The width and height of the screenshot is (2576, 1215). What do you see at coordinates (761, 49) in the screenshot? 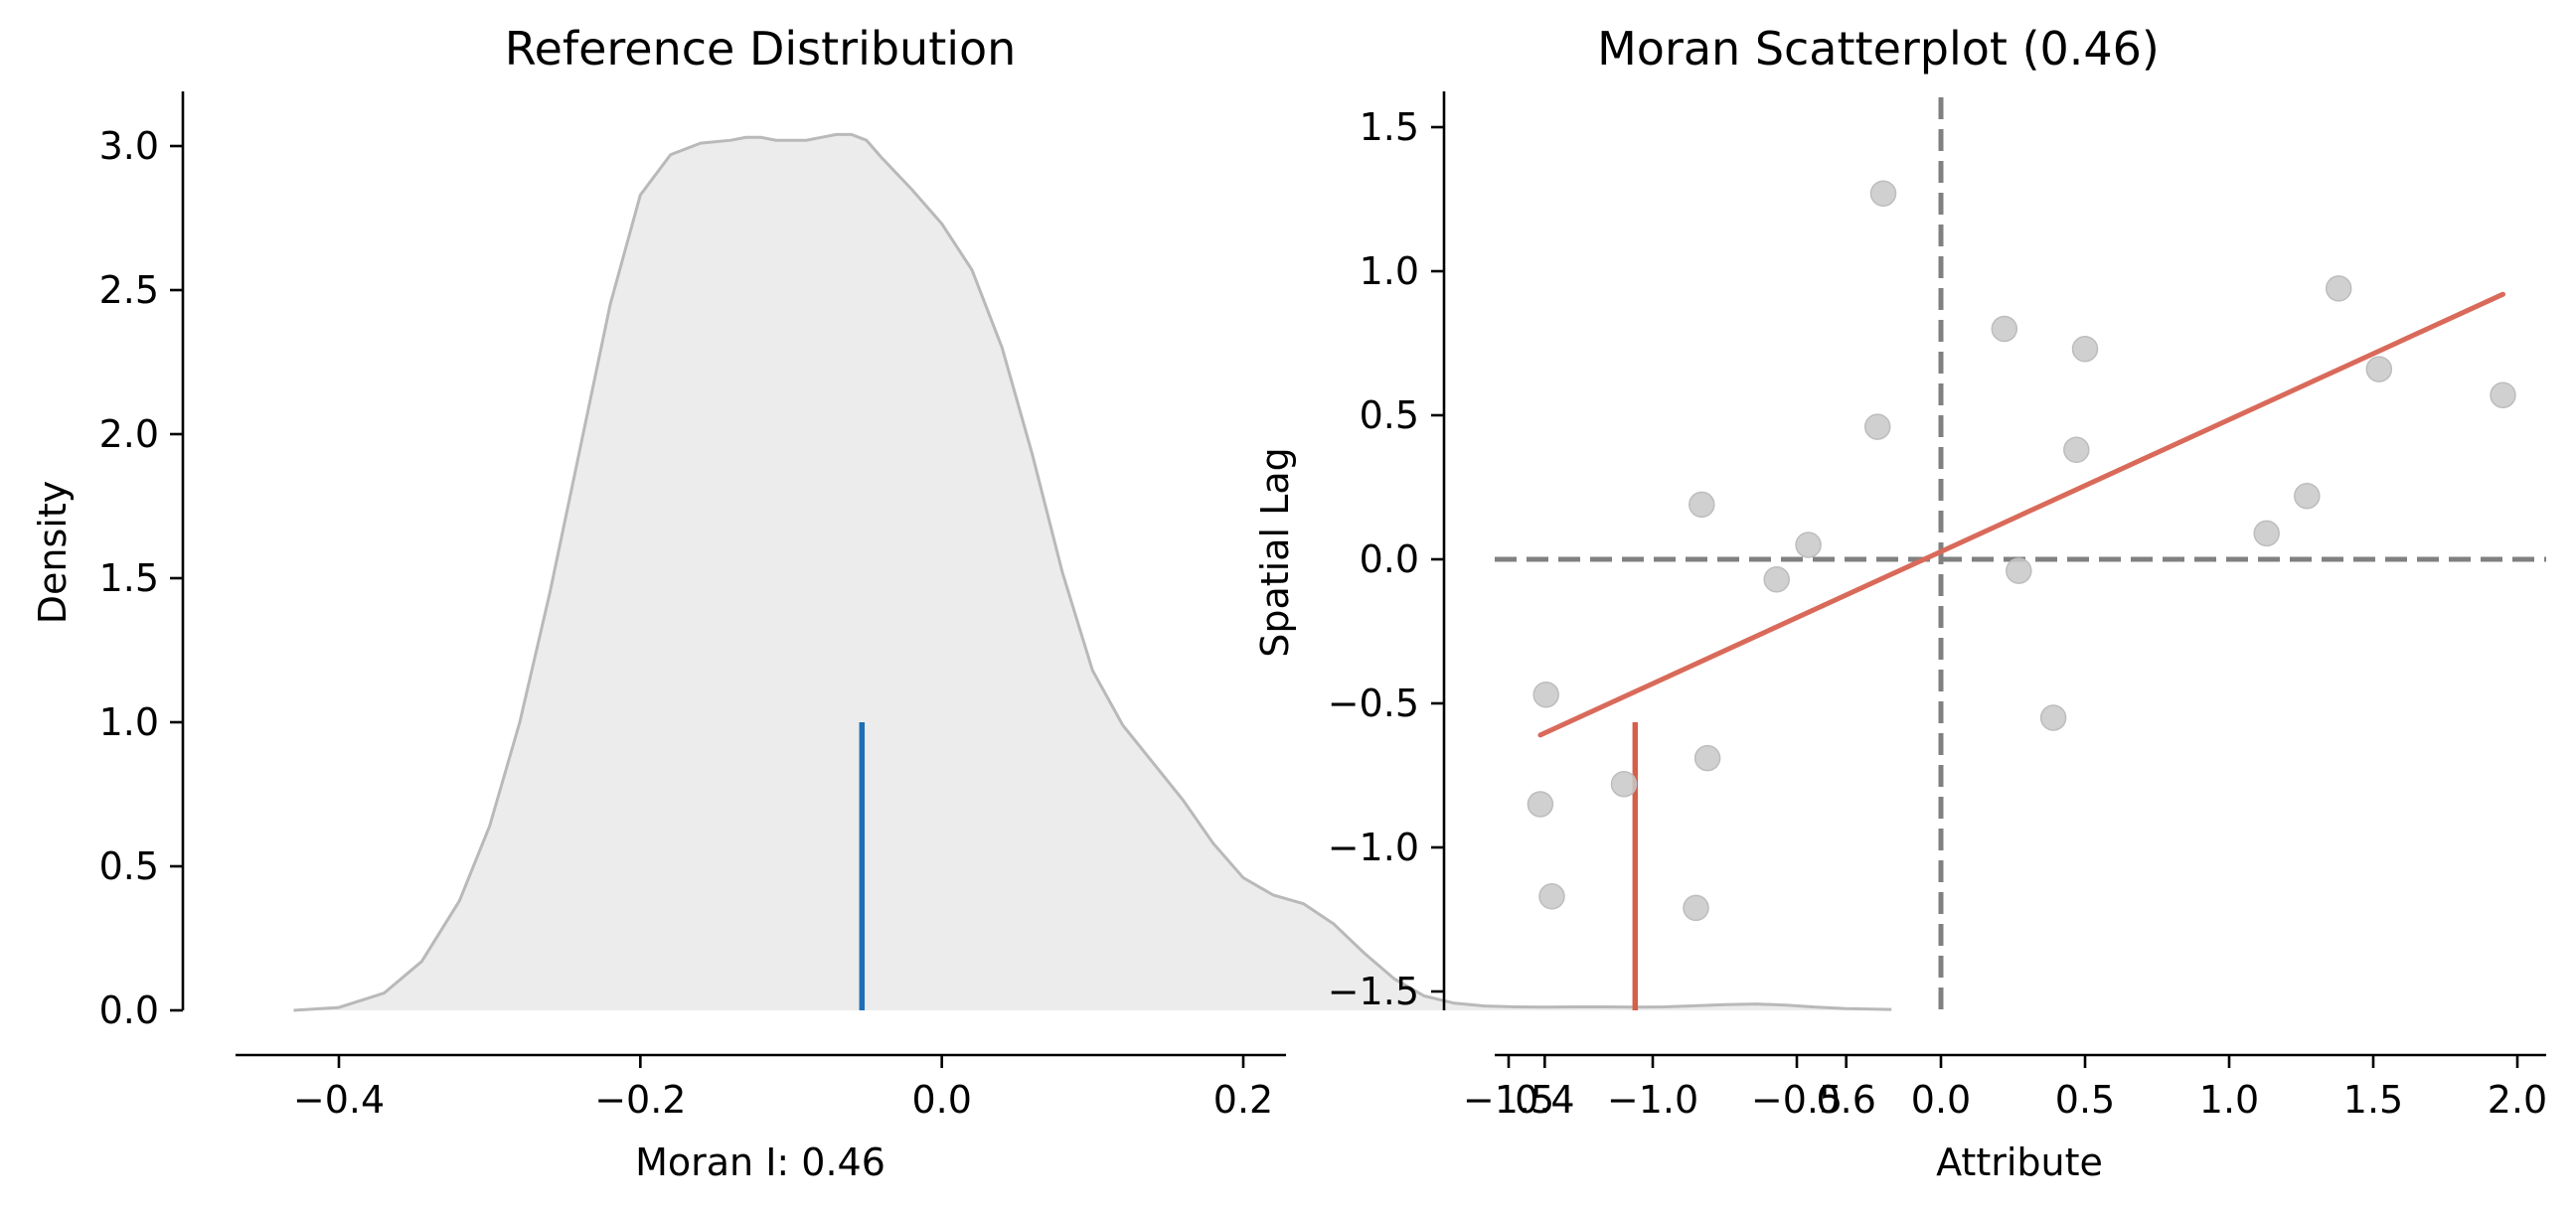
I see `left-chart-title: Reference Distribution` at bounding box center [761, 49].